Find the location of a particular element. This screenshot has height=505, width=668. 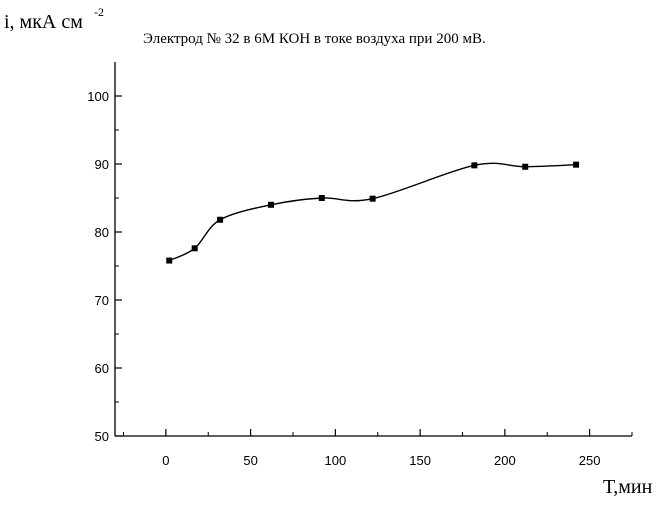

x-axis-label-text: Т,мин is located at coordinates (628, 487).